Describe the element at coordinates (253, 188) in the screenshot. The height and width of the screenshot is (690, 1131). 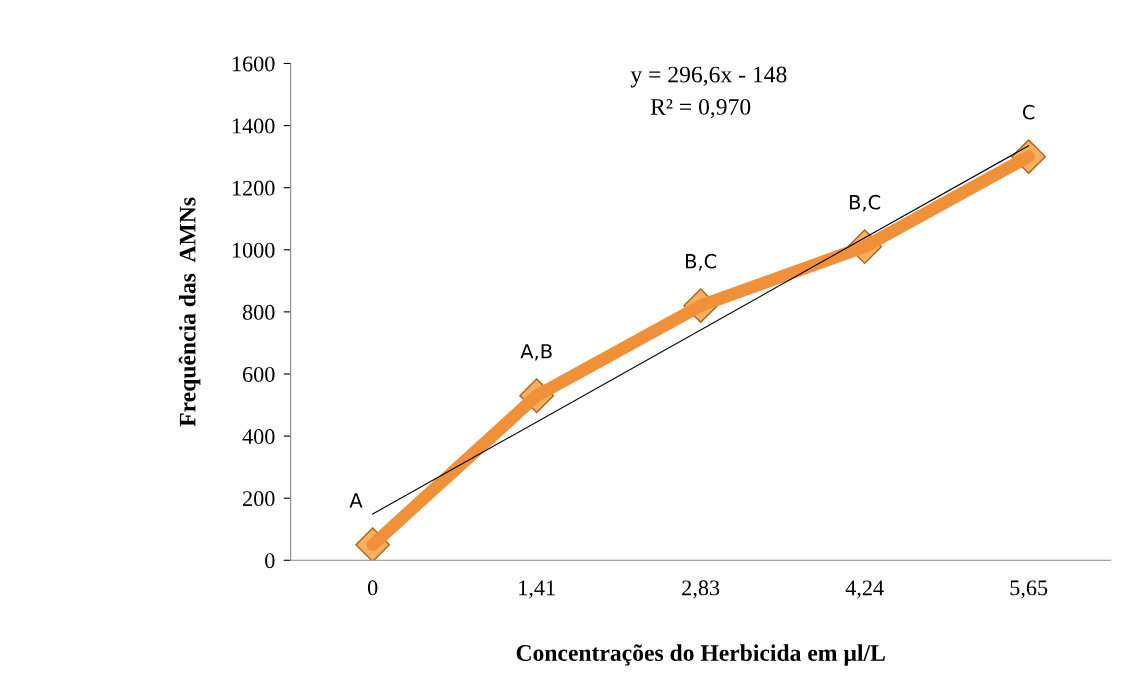
I see `y-tick-label: 1200` at that location.